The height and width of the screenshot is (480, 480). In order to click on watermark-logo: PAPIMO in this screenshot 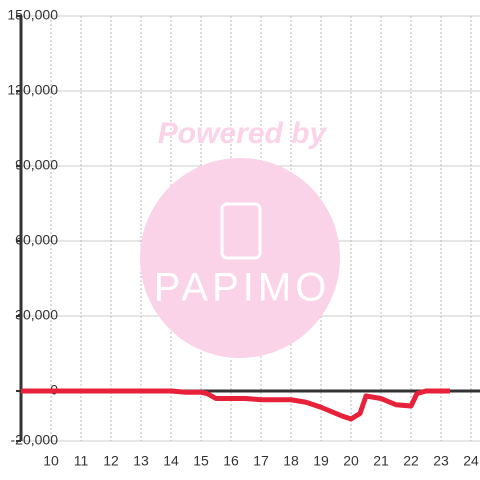, I will do `click(242, 288)`.